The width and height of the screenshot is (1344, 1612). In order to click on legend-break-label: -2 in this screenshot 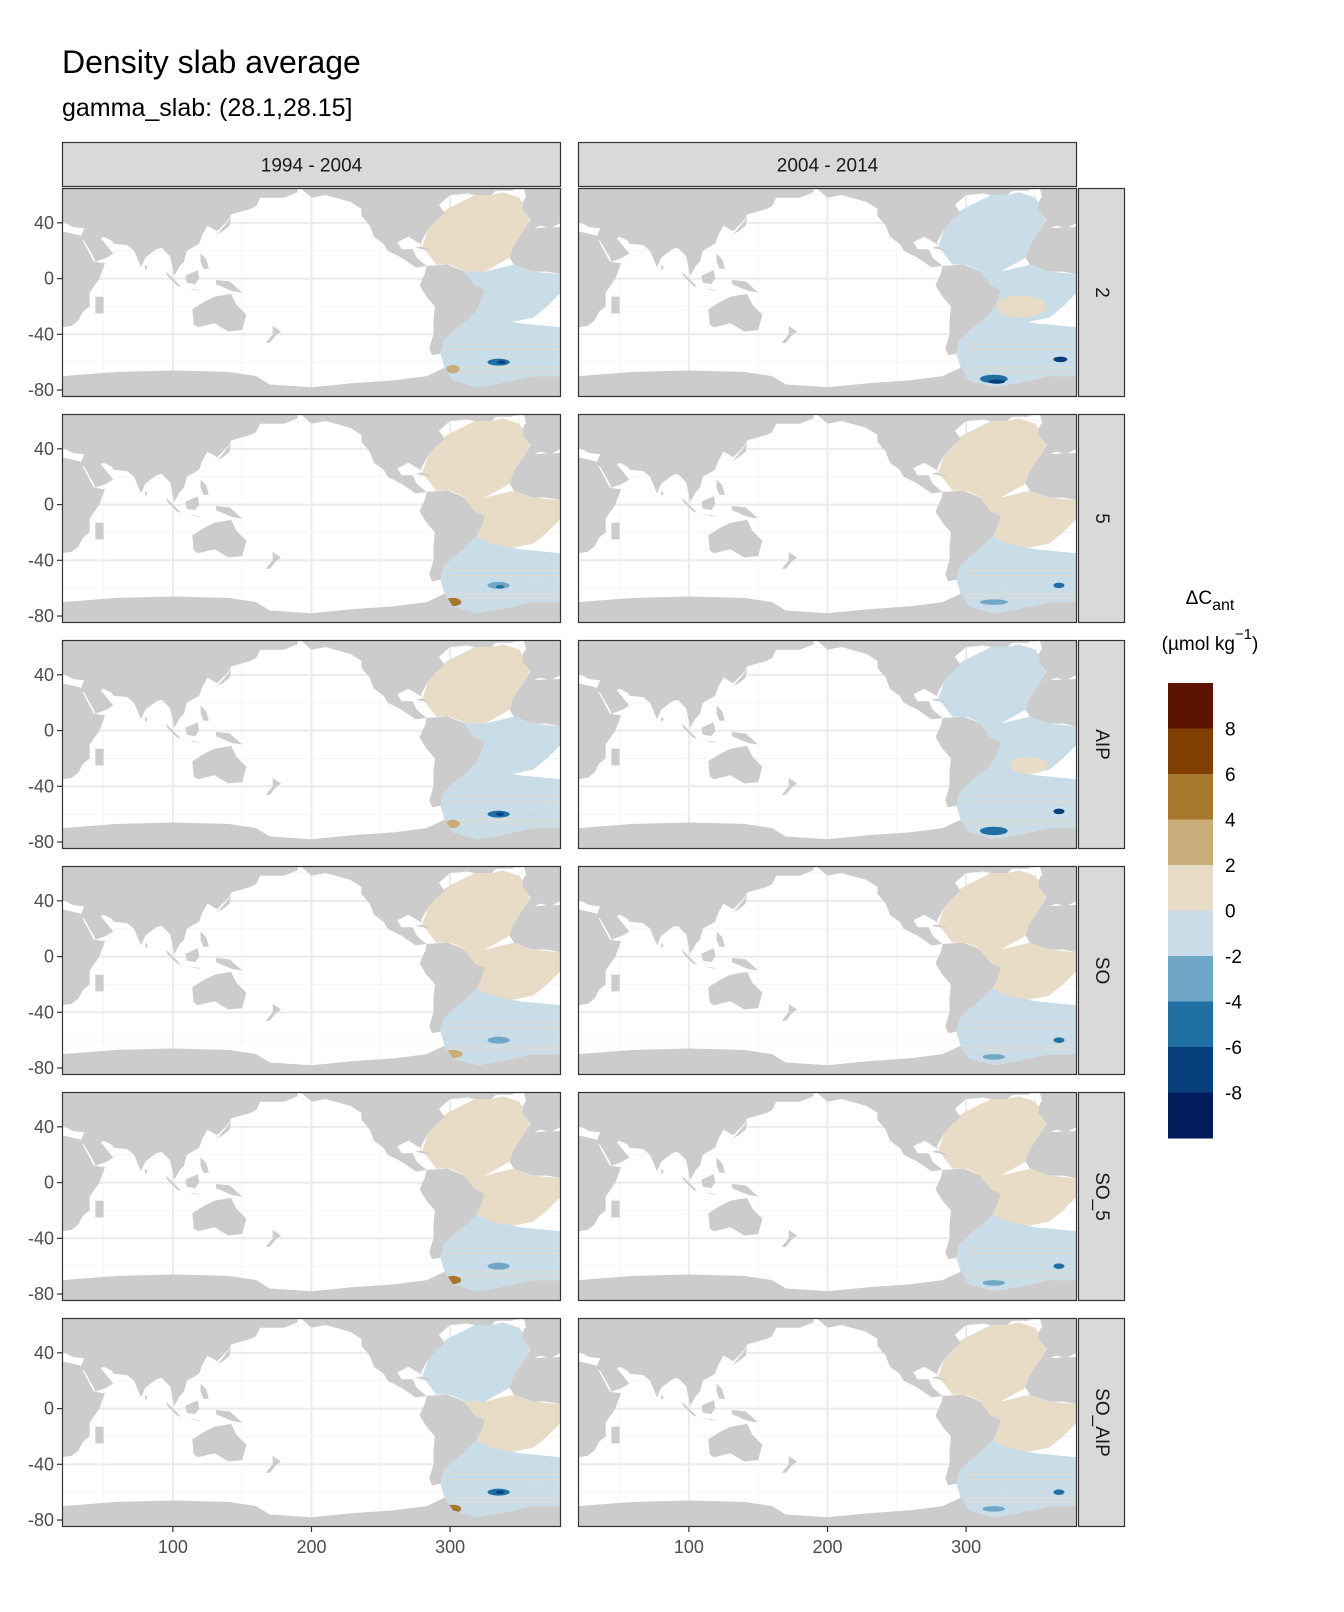, I will do `click(1233, 957)`.